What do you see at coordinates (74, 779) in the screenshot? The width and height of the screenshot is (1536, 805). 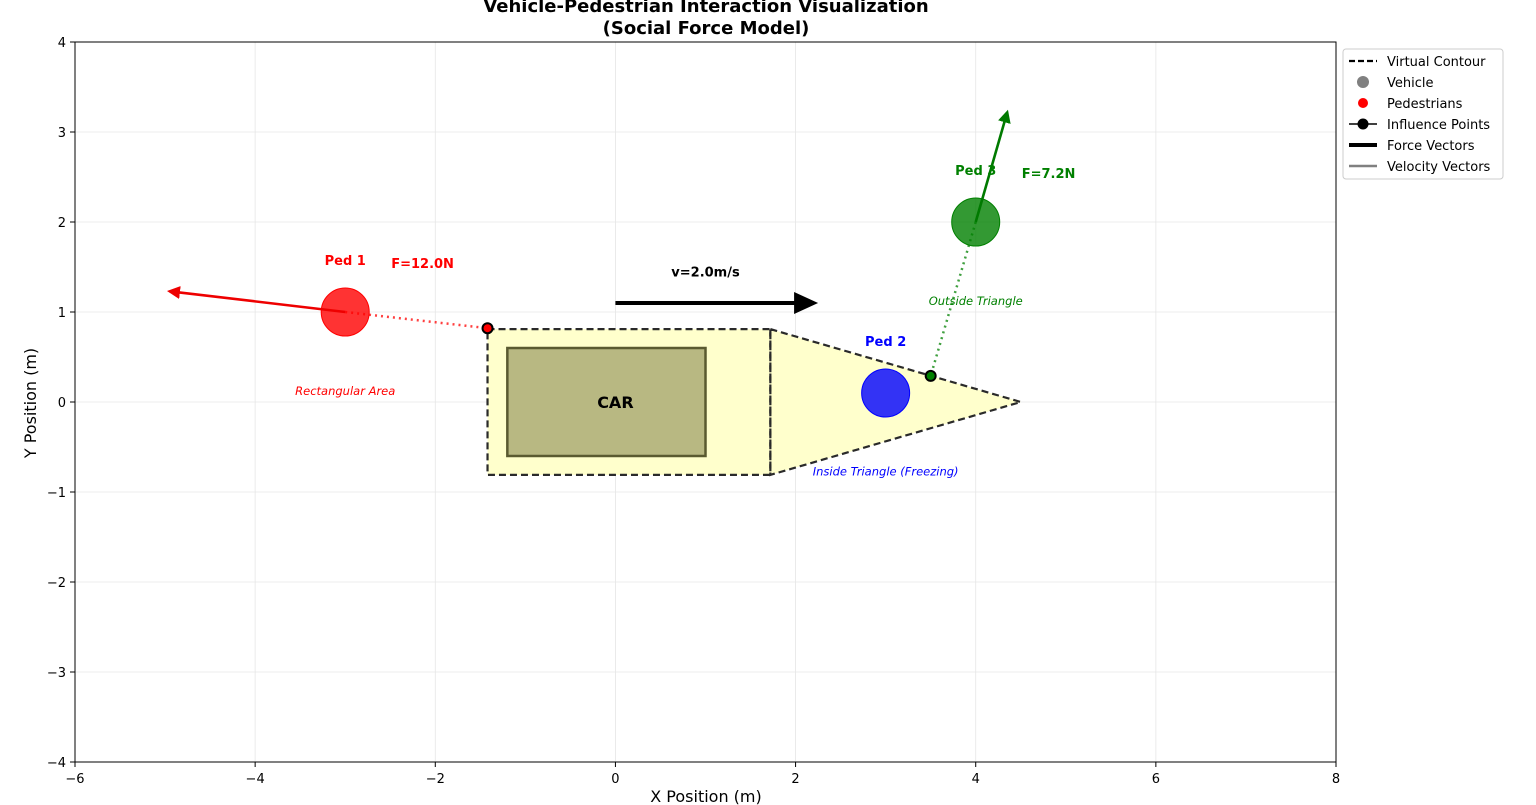 I see `x-tick-label: −6` at bounding box center [74, 779].